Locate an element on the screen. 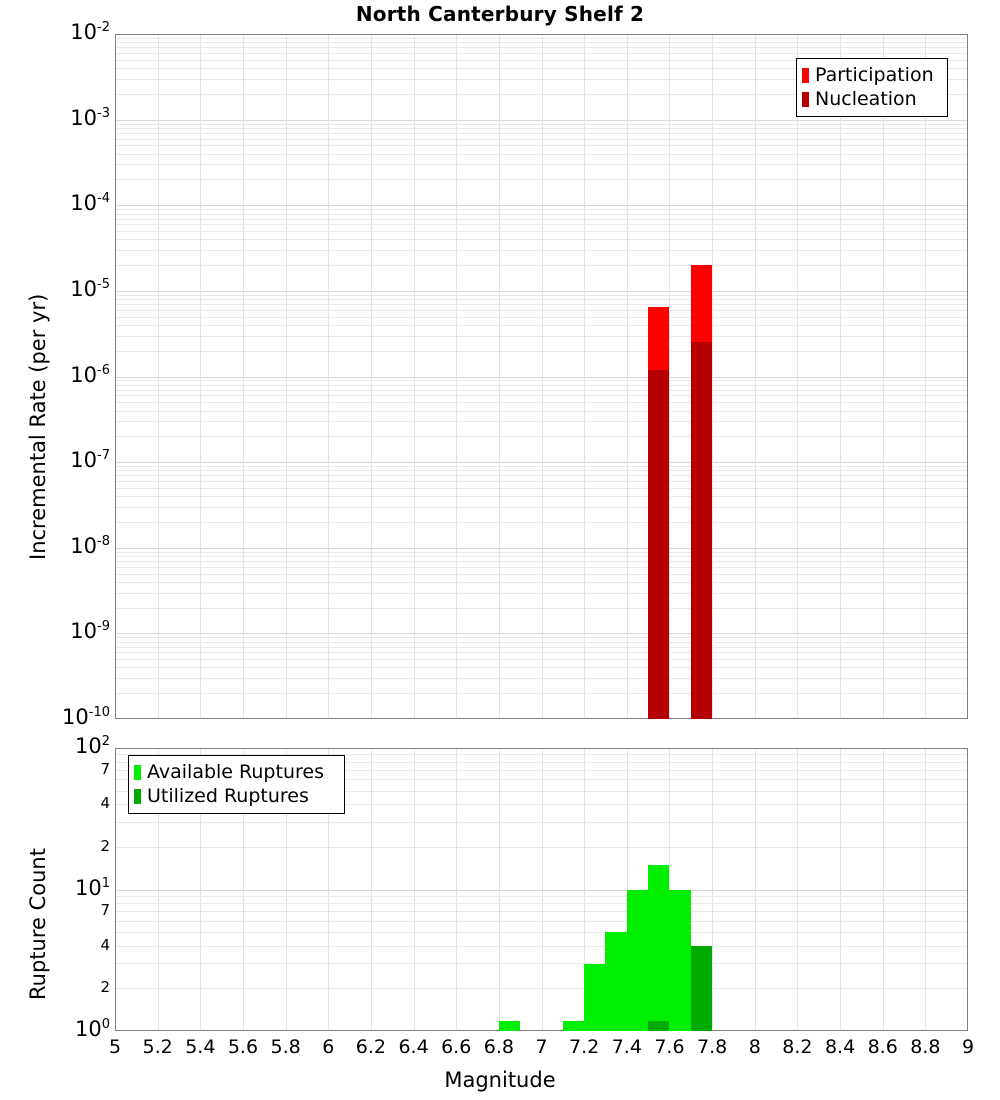 The image size is (1000, 1100). x-tick-label: 6 is located at coordinates (328, 1047).